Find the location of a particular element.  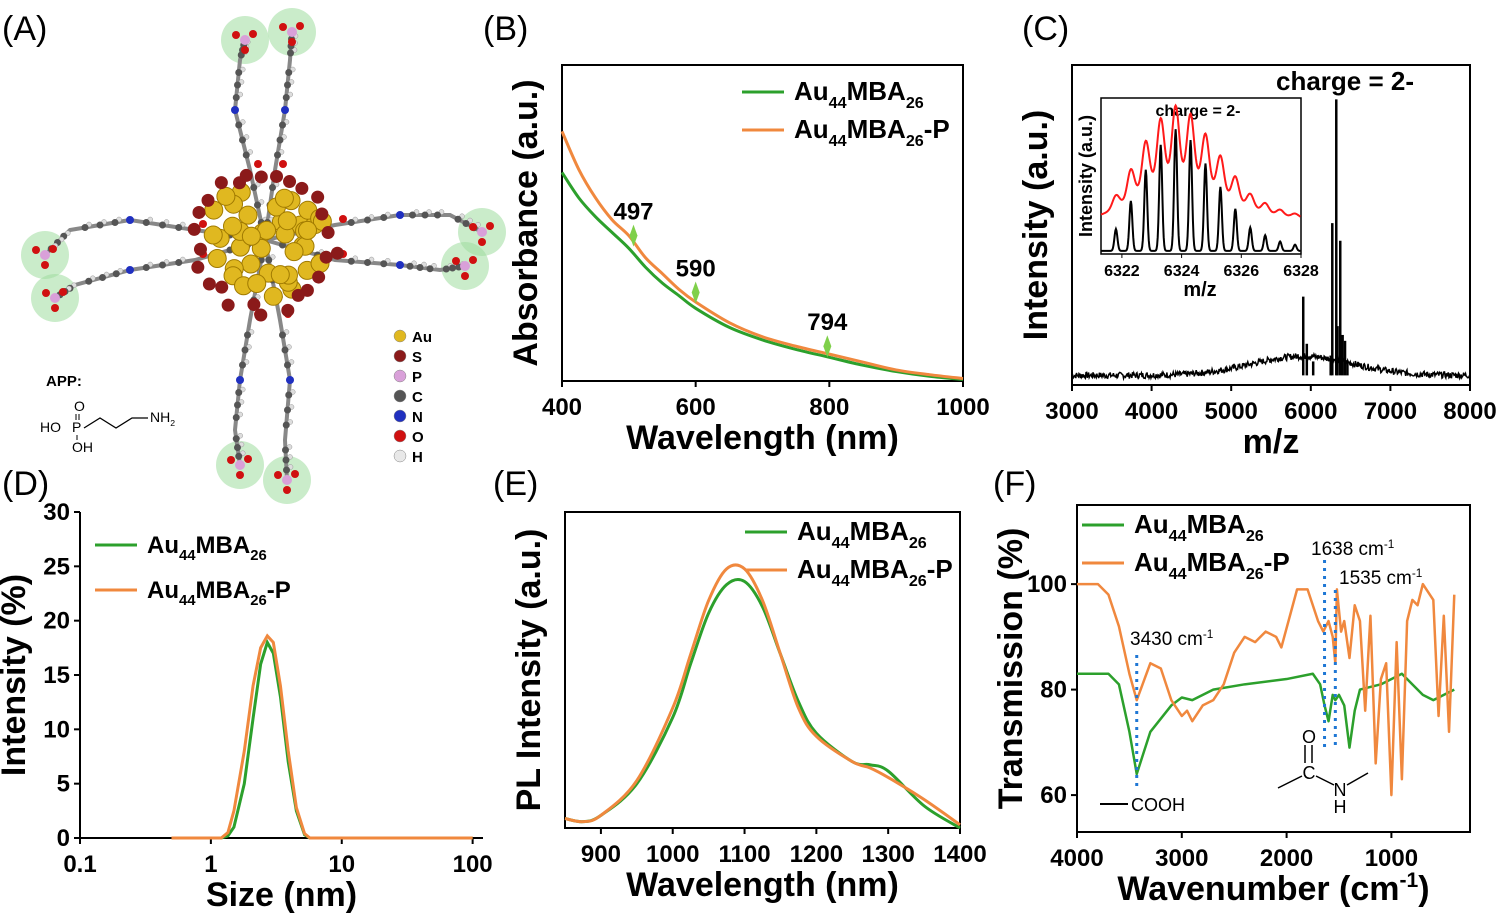

charge-label: charge = 2- is located at coordinates (1345, 81).